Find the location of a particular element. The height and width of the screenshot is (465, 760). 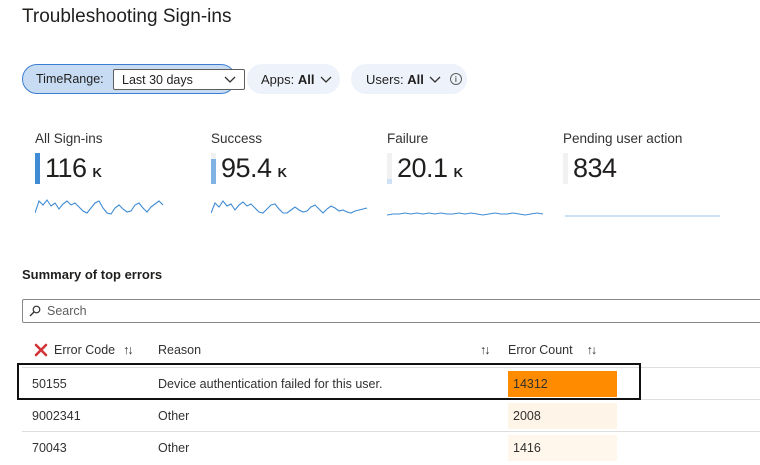

time-range-value: Last 30 days is located at coordinates (157, 79).